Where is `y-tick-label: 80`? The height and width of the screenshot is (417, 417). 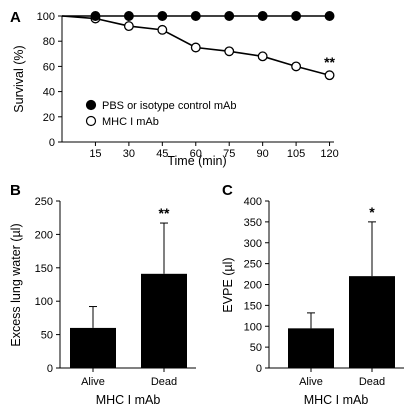 y-tick-label: 80 is located at coordinates (49, 42).